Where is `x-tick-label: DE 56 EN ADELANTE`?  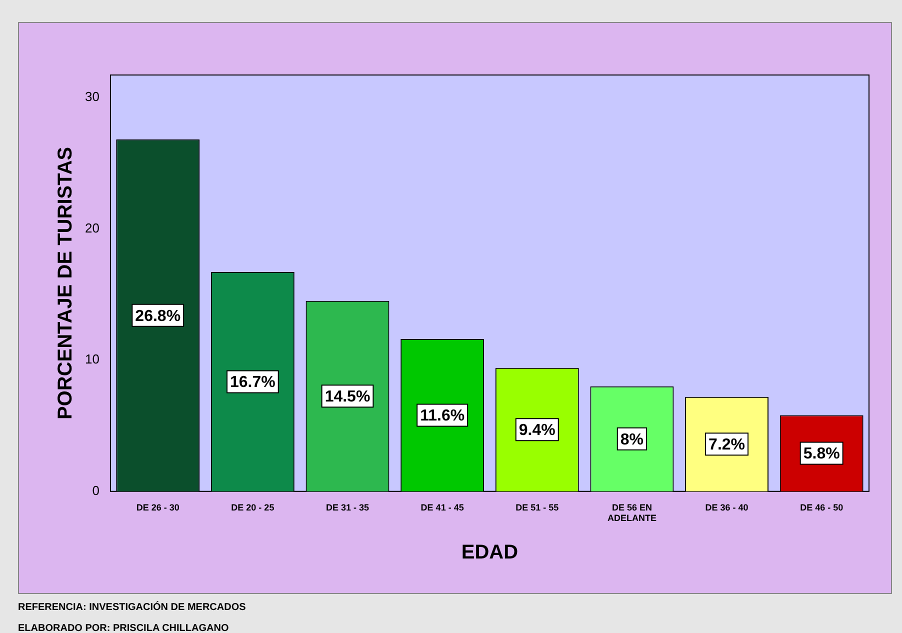 x-tick-label: DE 56 EN ADELANTE is located at coordinates (631, 513).